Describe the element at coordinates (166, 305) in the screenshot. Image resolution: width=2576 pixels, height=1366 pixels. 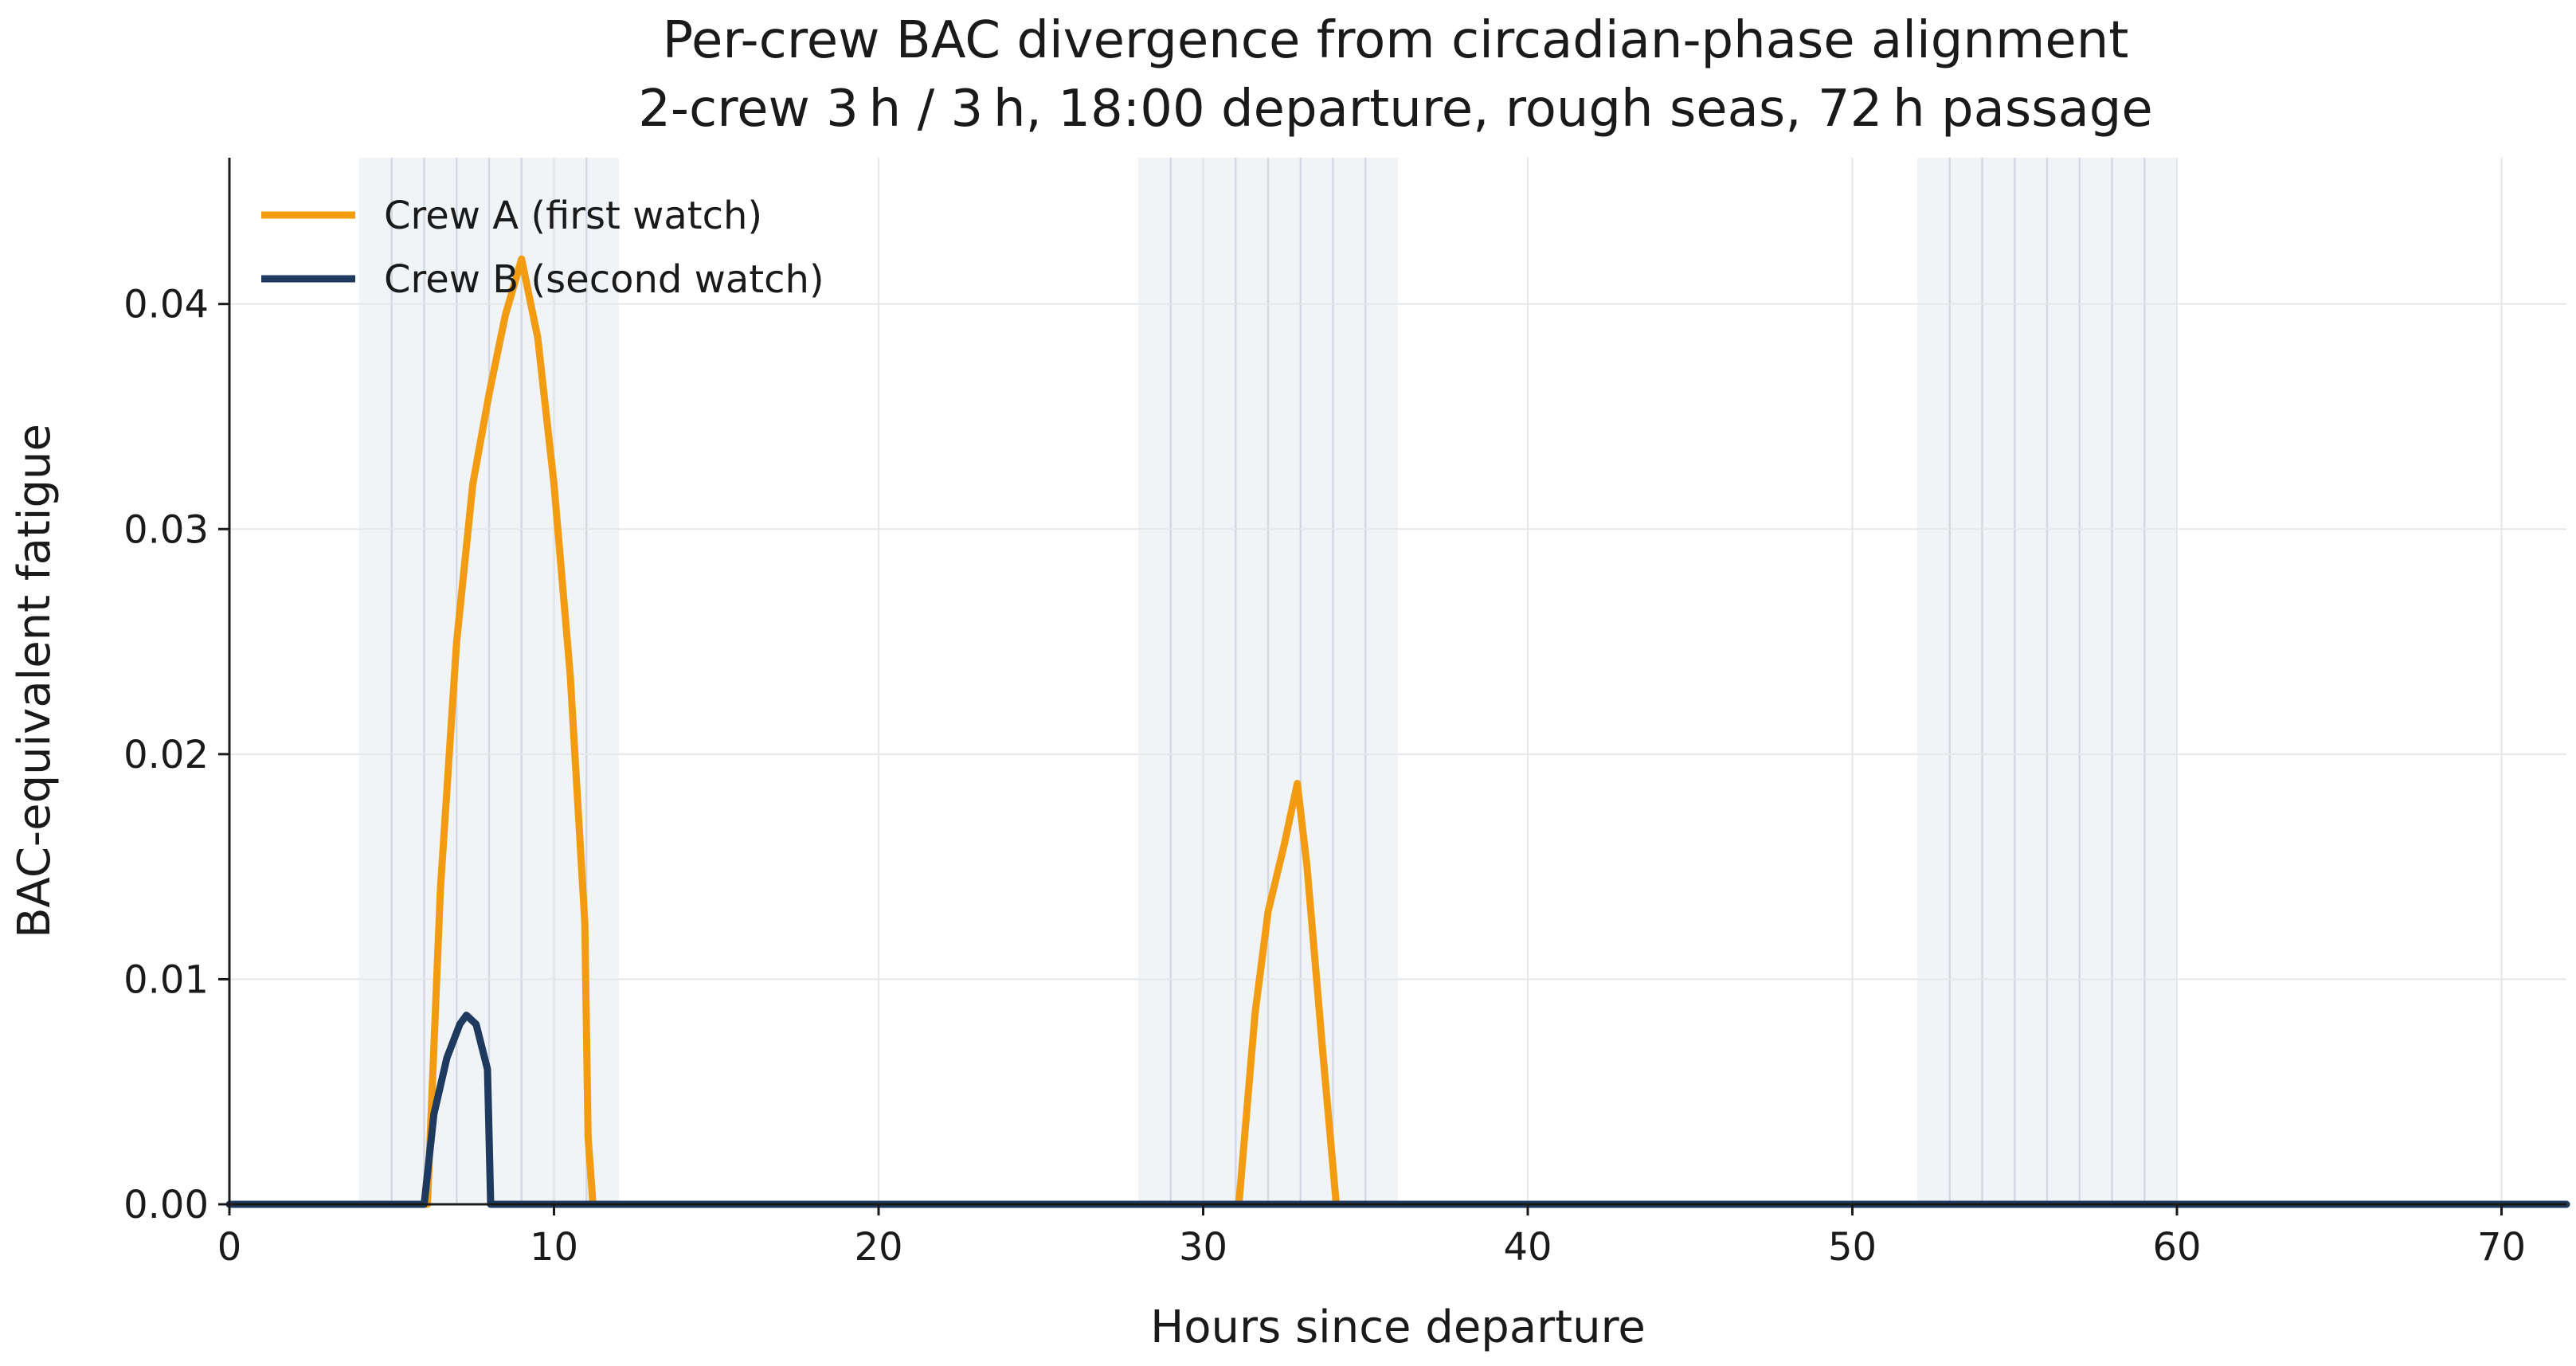
I see `y-tick-label: 0.04` at that location.